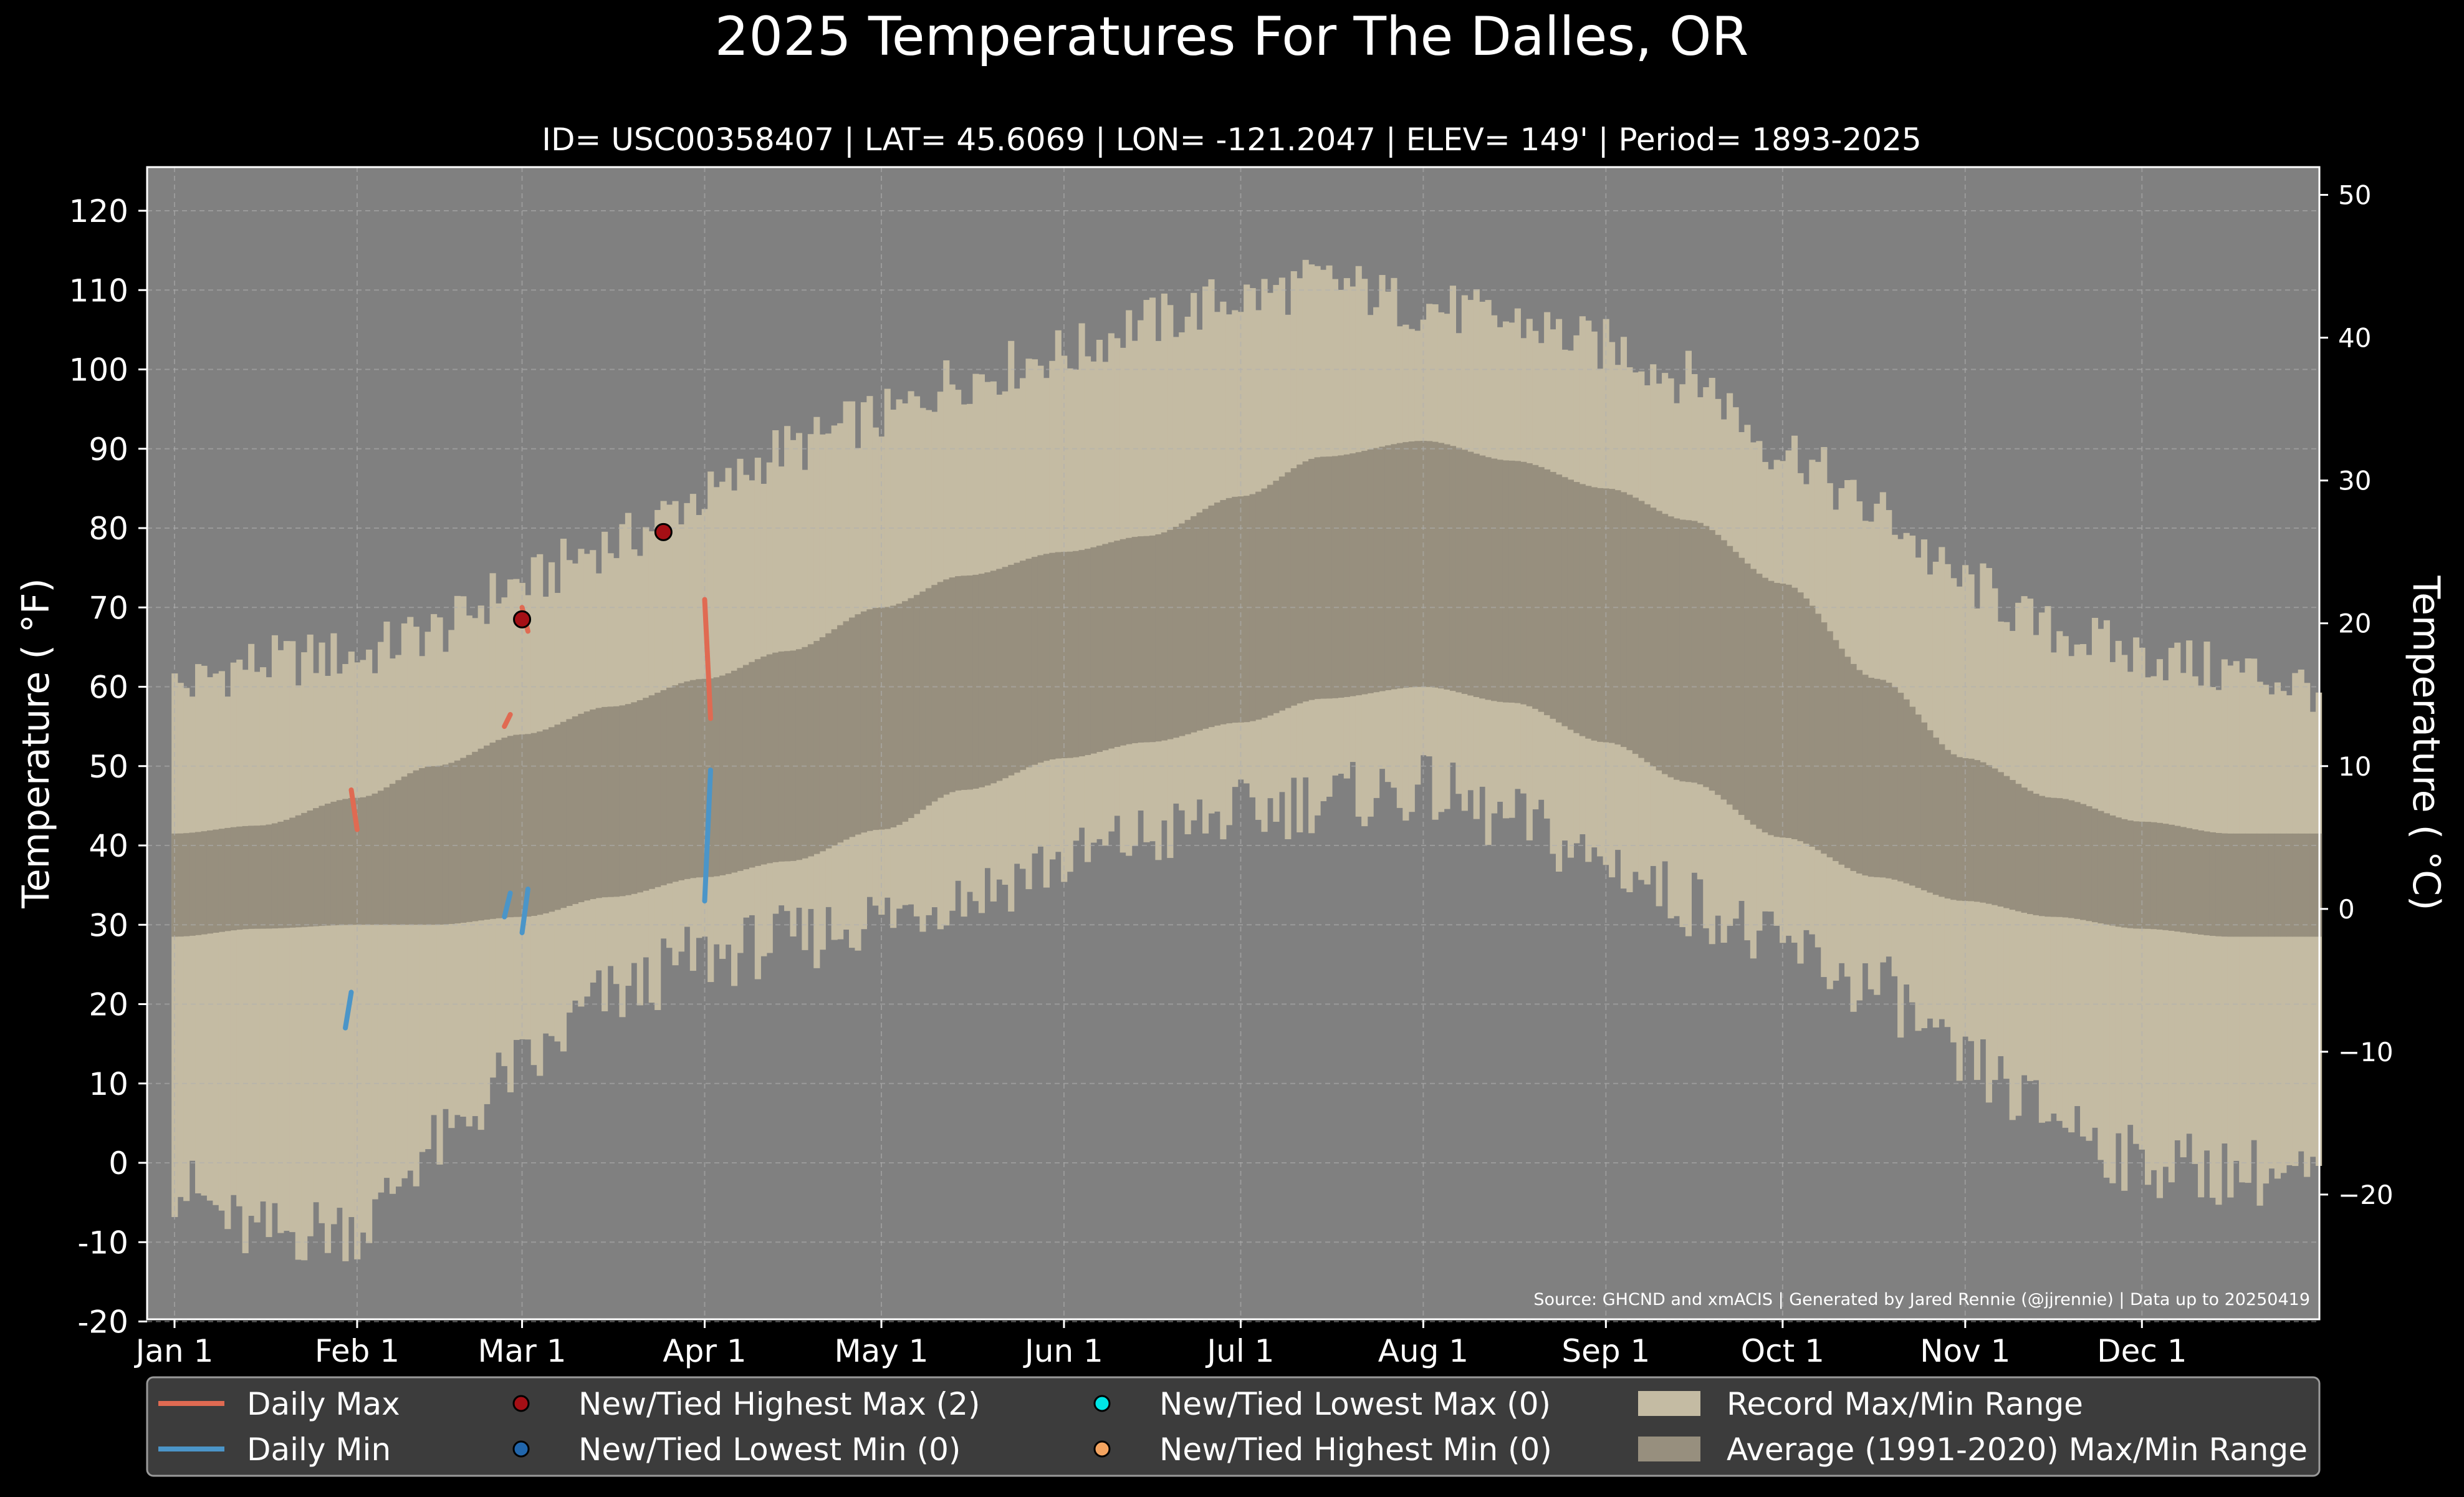 The height and width of the screenshot is (1497, 2464). Describe the element at coordinates (769, 1450) in the screenshot. I see `legend-label-new-tied-lowest-min-0: New/Tied Lowest Min (0)` at that location.